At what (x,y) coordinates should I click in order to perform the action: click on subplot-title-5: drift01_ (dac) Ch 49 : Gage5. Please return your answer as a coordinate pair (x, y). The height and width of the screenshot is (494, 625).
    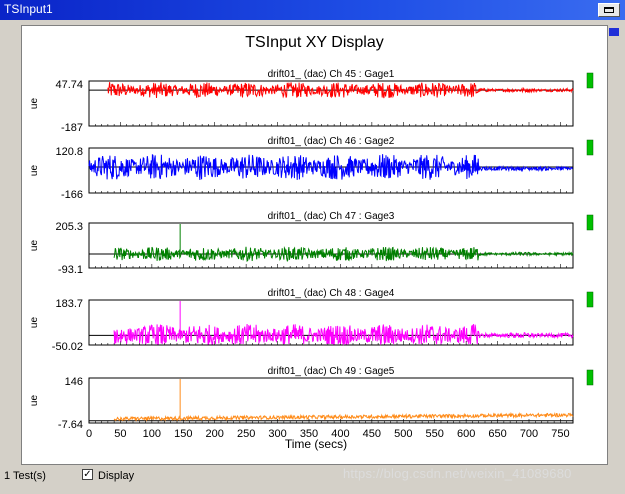
    Looking at the image, I should click on (331, 371).